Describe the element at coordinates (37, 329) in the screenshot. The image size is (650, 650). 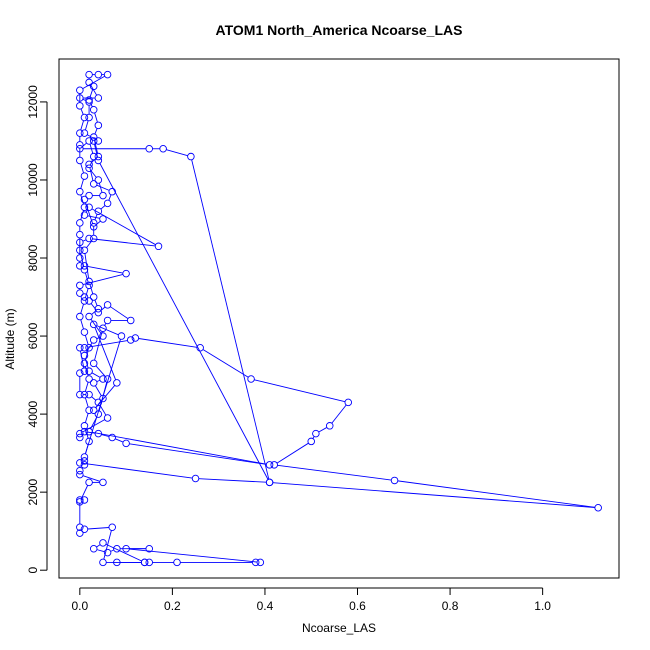
I see `y-axis: 0 2000 4000 6000 8000 10000 12000` at that location.